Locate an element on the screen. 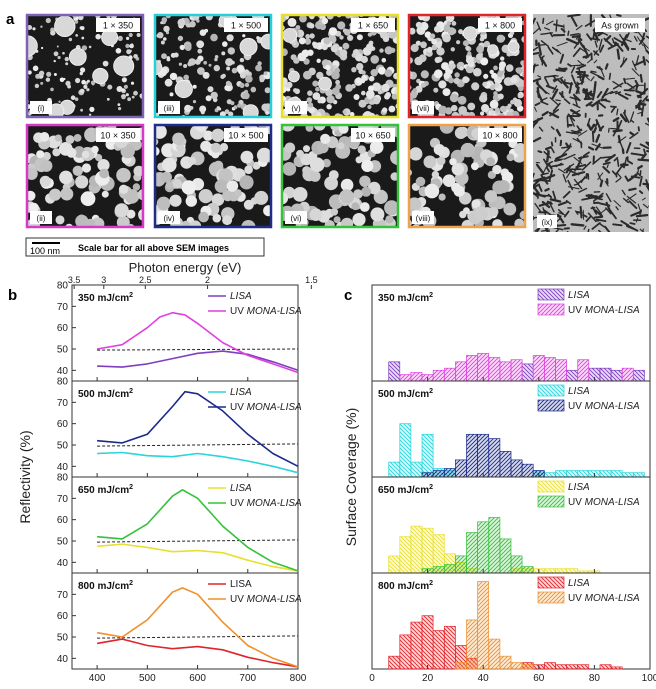 This screenshot has height=689, width=656. y-tick-label: 50 is located at coordinates (63, 446).